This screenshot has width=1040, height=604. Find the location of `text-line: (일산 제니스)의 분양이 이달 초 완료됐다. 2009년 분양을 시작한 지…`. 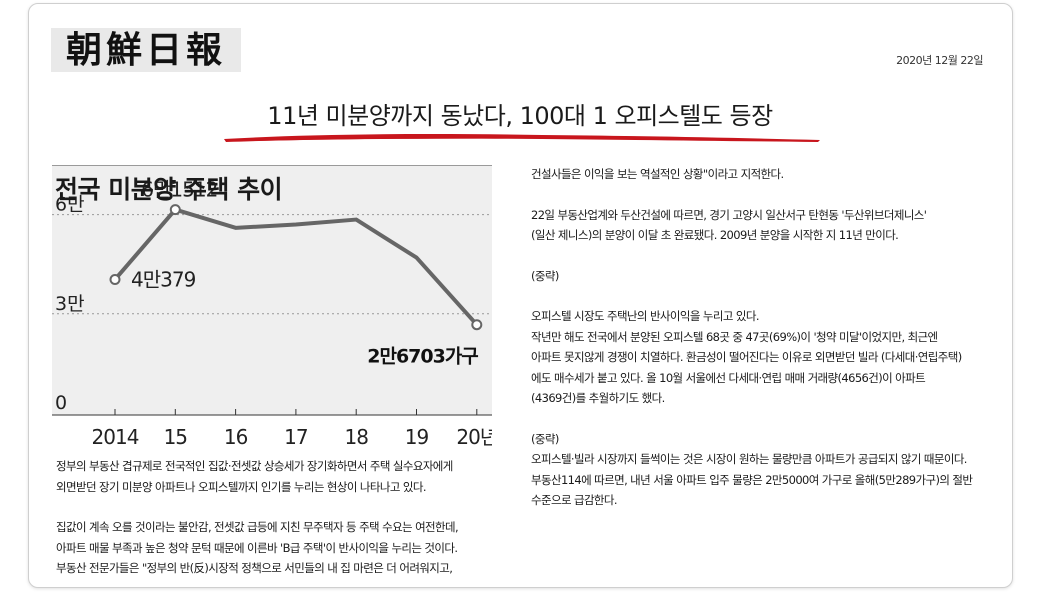

text-line: (일산 제니스)의 분양이 이달 초 완료됐다. 2009년 분양을 시작한 지… is located at coordinates (715, 235).